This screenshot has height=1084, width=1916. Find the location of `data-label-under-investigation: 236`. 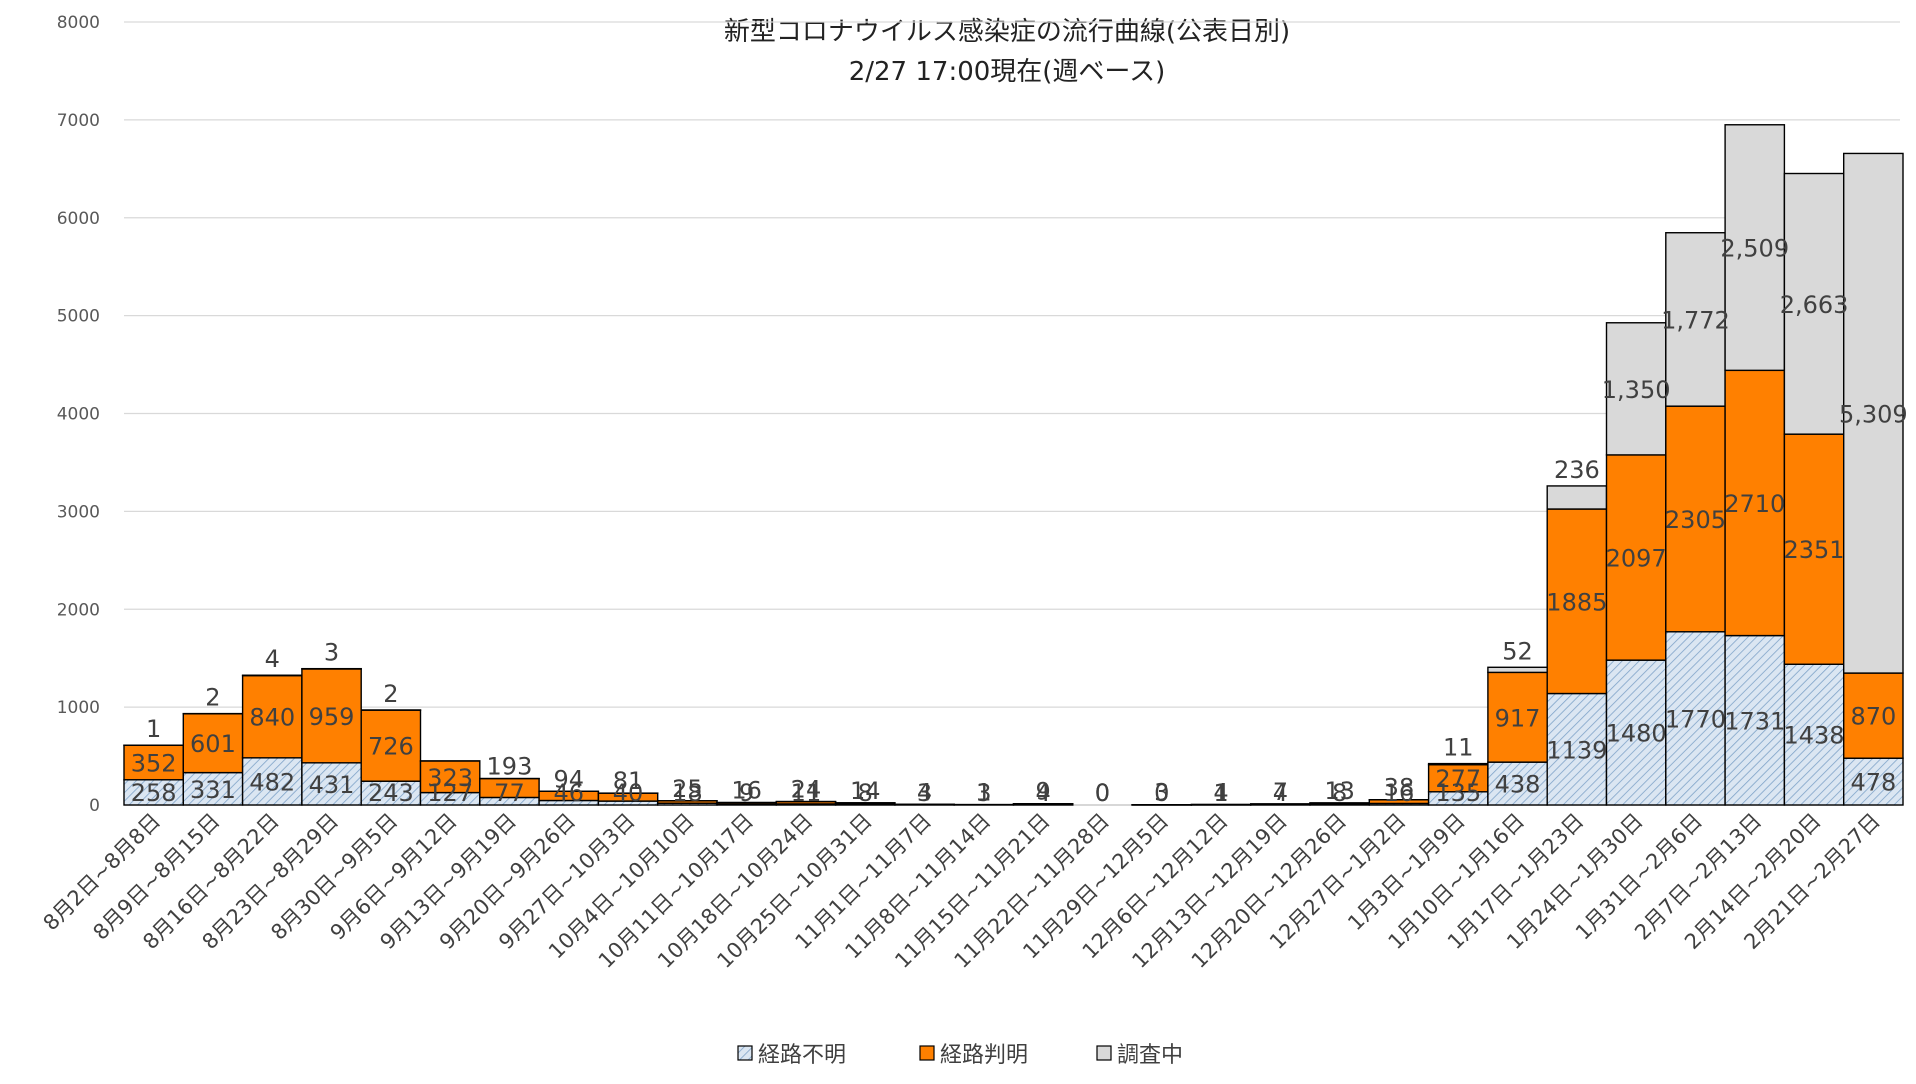

data-label-under-investigation: 236 is located at coordinates (1577, 470).